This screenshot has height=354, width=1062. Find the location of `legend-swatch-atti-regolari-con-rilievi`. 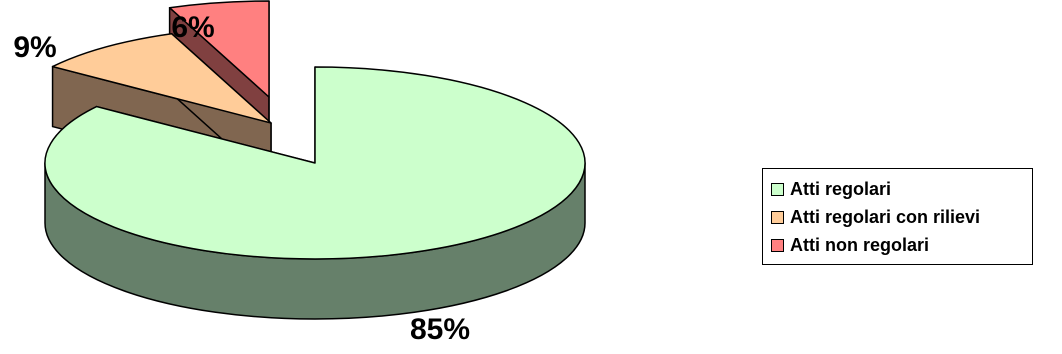

legend-swatch-atti-regolari-con-rilievi is located at coordinates (777, 217).